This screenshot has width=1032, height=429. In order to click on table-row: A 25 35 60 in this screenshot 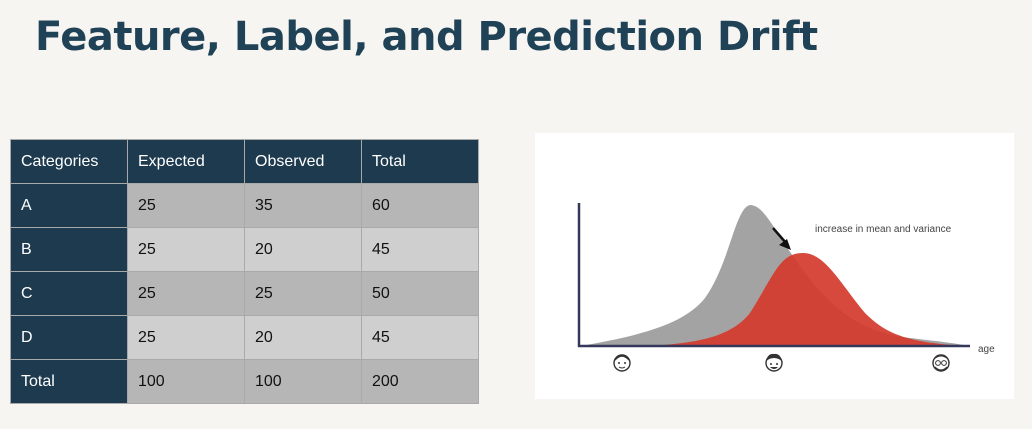, I will do `click(244, 205)`.